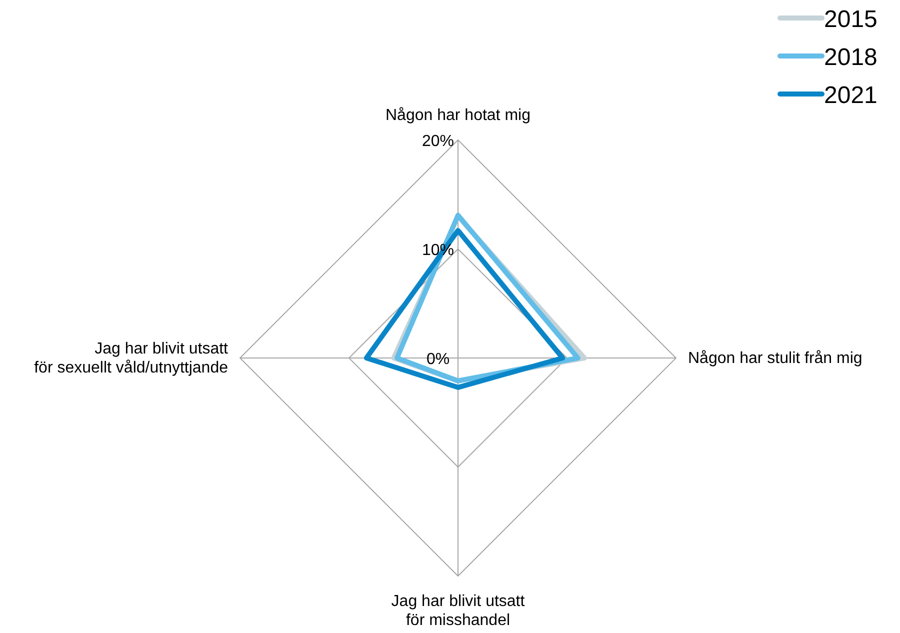 Image resolution: width=900 pixels, height=633 pixels. Describe the element at coordinates (438, 141) in the screenshot. I see `y-tick-label: 20%` at that location.